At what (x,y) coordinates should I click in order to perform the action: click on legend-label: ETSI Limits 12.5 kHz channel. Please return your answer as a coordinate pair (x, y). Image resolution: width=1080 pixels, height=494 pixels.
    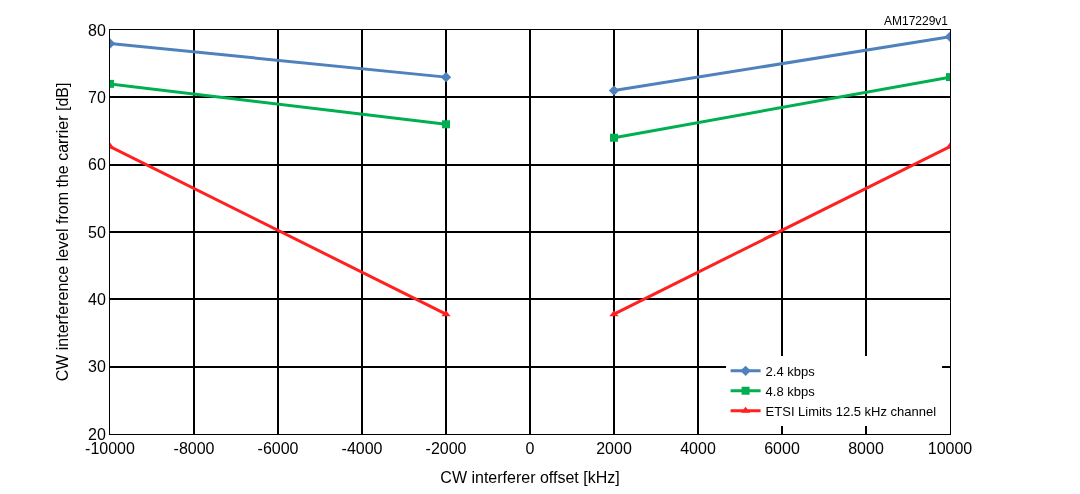
    Looking at the image, I should click on (851, 411).